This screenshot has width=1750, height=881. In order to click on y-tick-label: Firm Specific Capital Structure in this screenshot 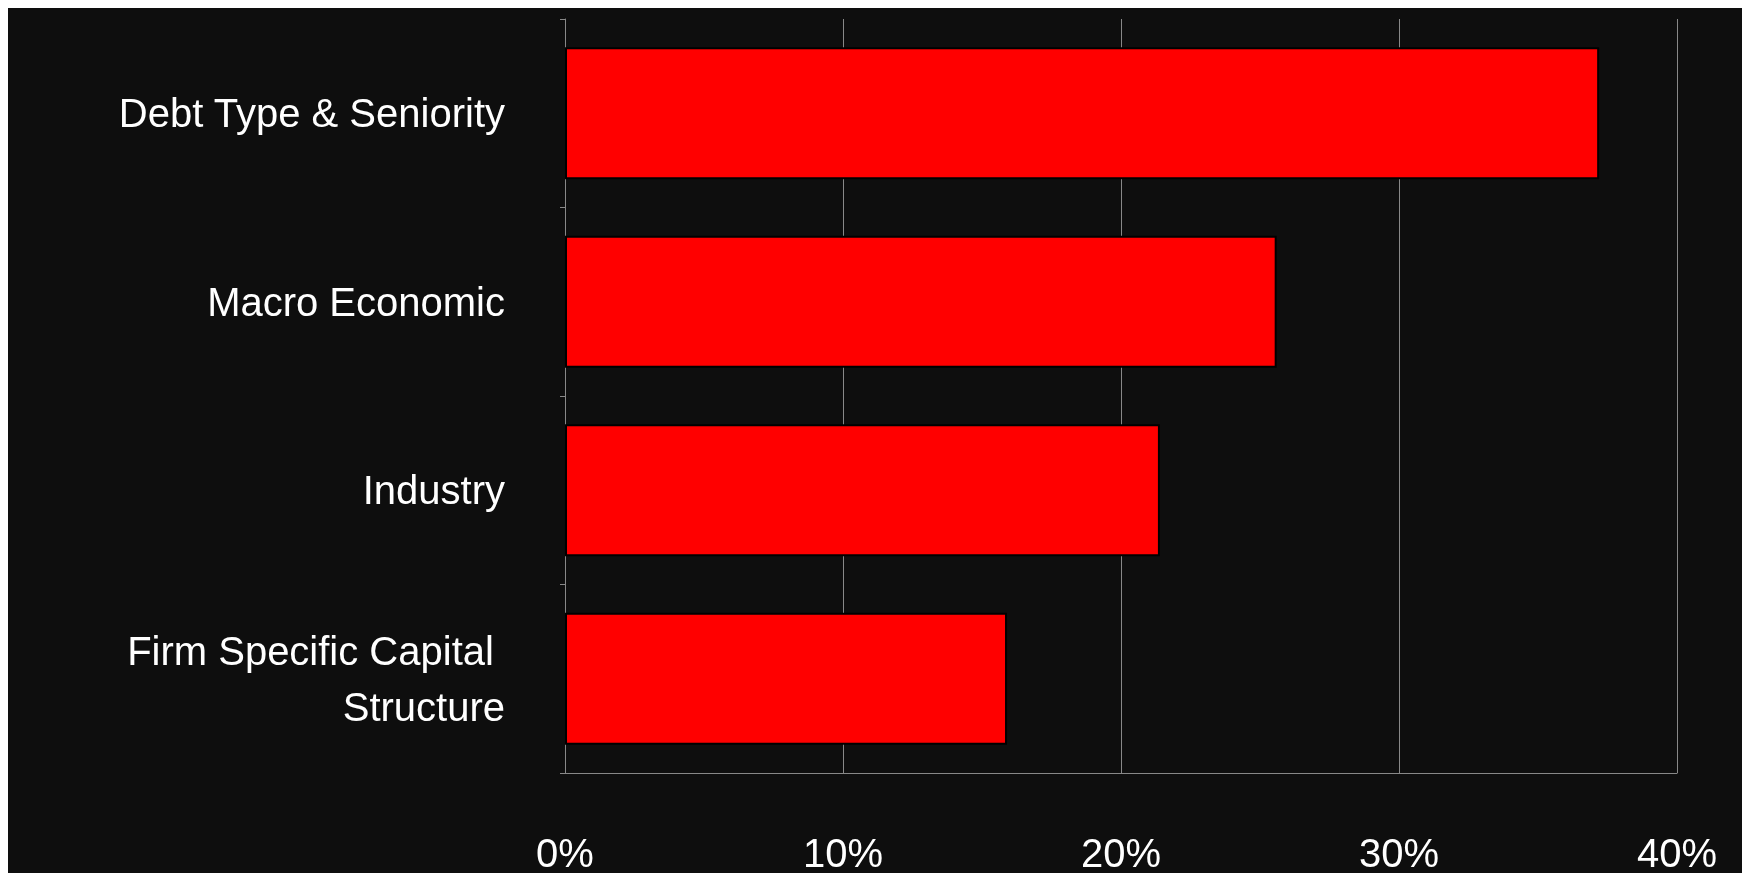, I will do `click(316, 678)`.